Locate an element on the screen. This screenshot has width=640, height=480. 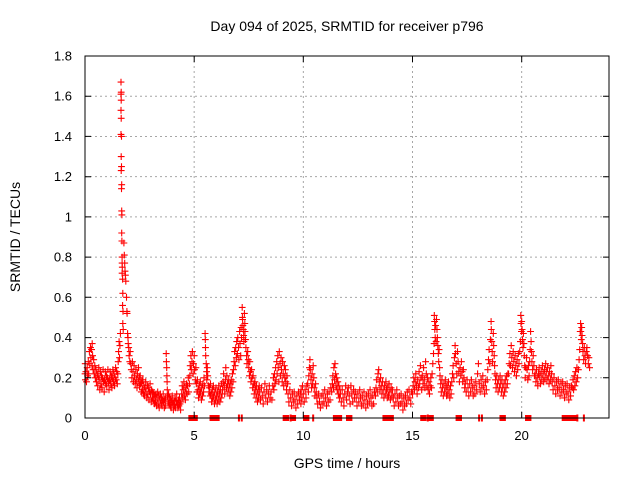
y-tick-label: 0 is located at coordinates (68, 418).